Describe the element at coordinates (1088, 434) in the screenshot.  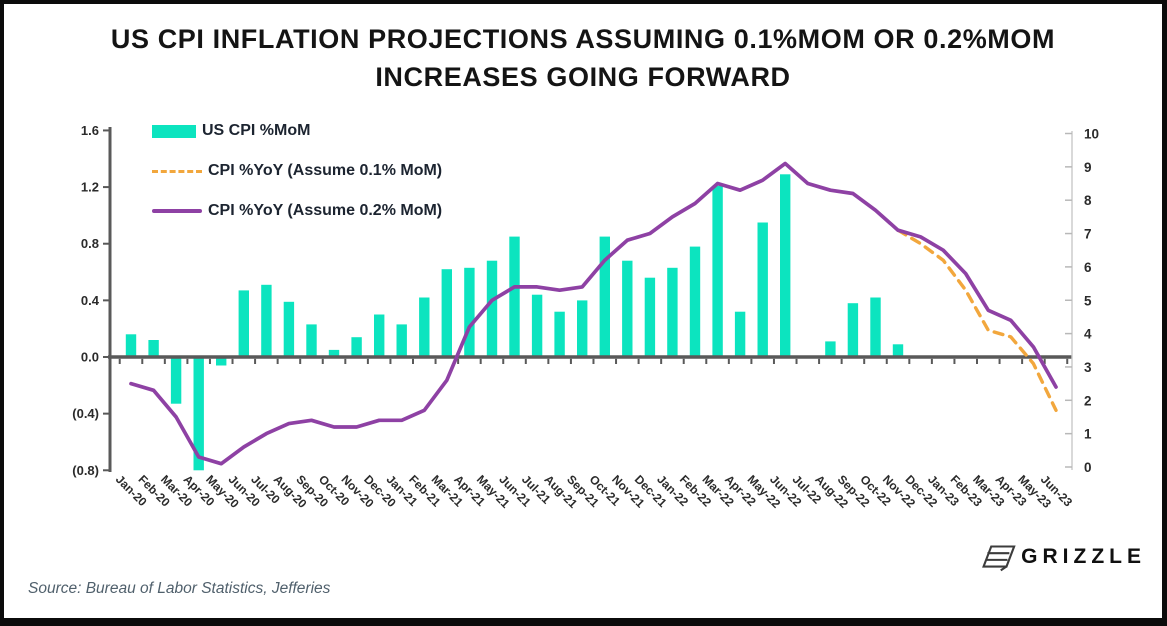
I see `svg-text: 1` at that location.